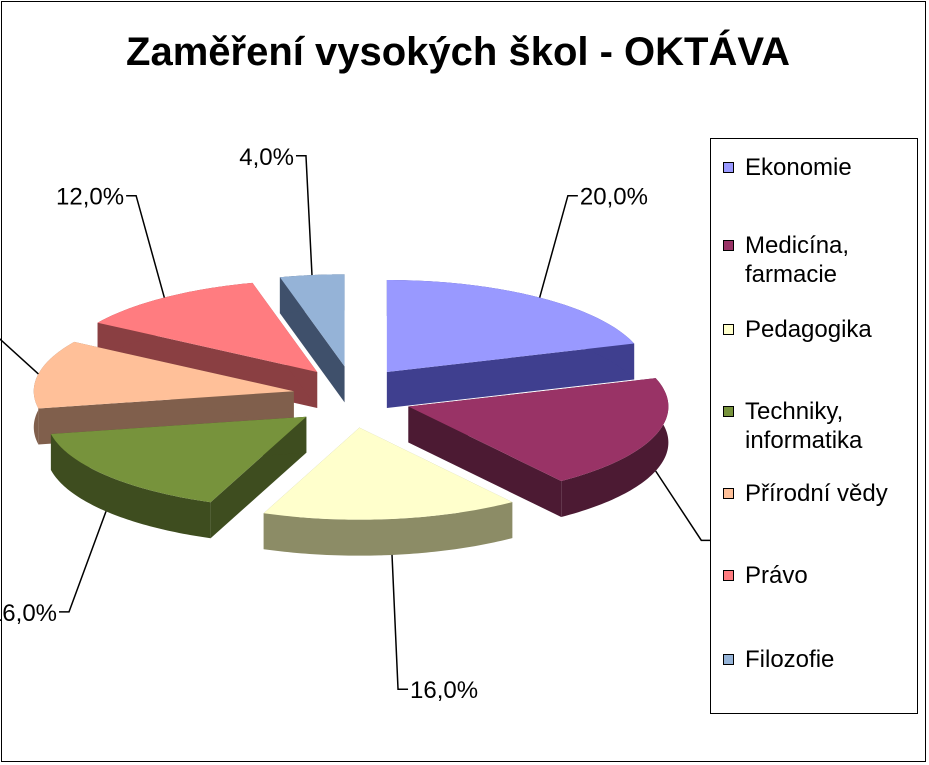 The width and height of the screenshot is (929, 765). What do you see at coordinates (798, 167) in the screenshot?
I see `legend-label: Ekonomie` at bounding box center [798, 167].